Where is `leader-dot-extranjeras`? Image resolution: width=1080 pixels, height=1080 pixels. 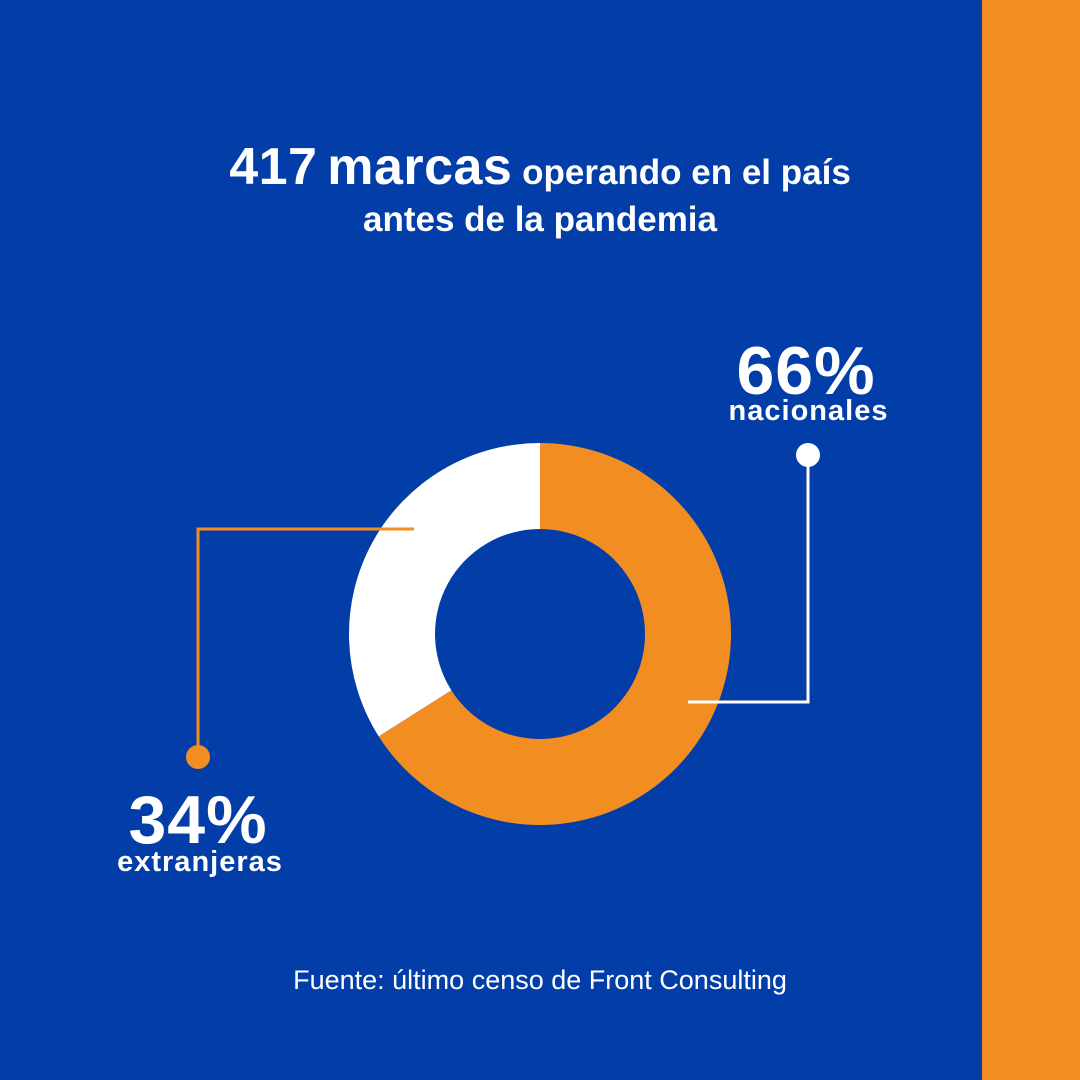
leader-dot-extranjeras is located at coordinates (198, 757).